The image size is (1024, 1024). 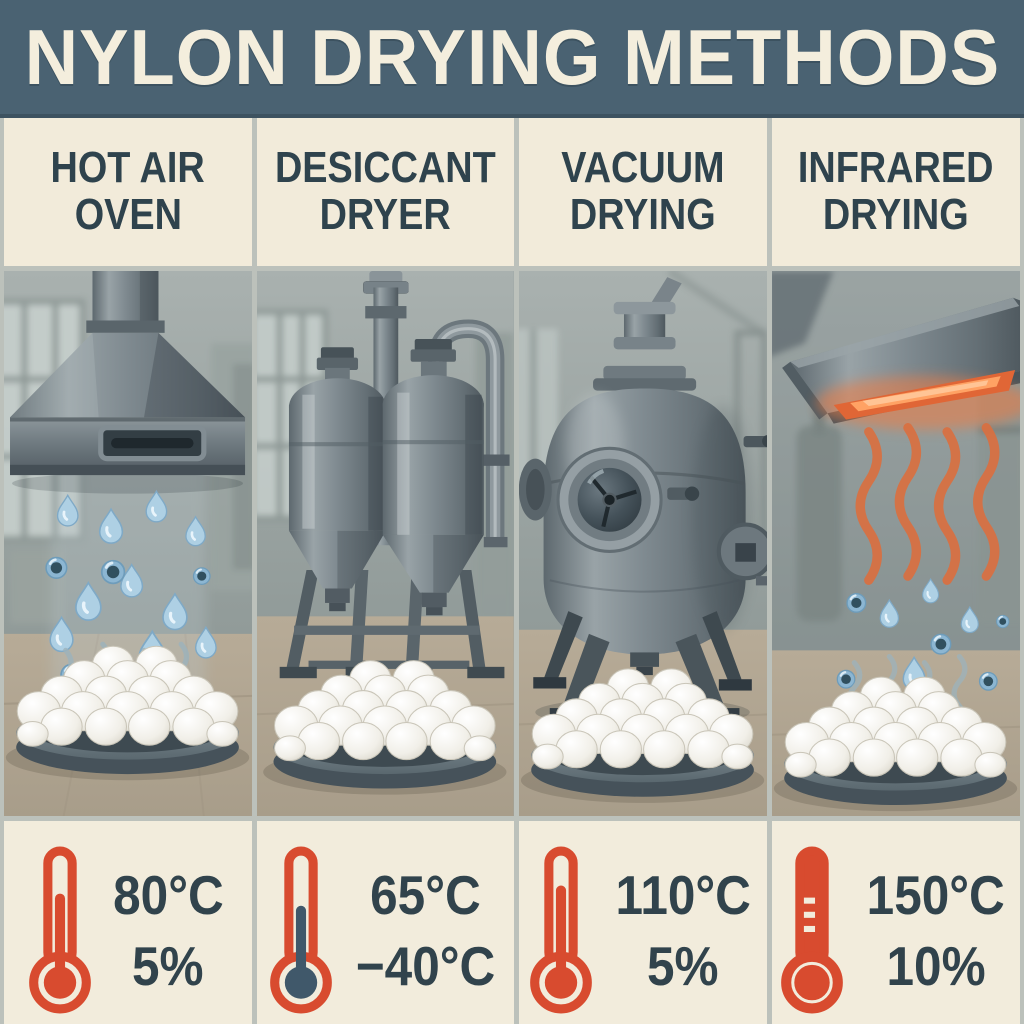 I want to click on title-band: NYLON DRYING METHODS, so click(x=512, y=59).